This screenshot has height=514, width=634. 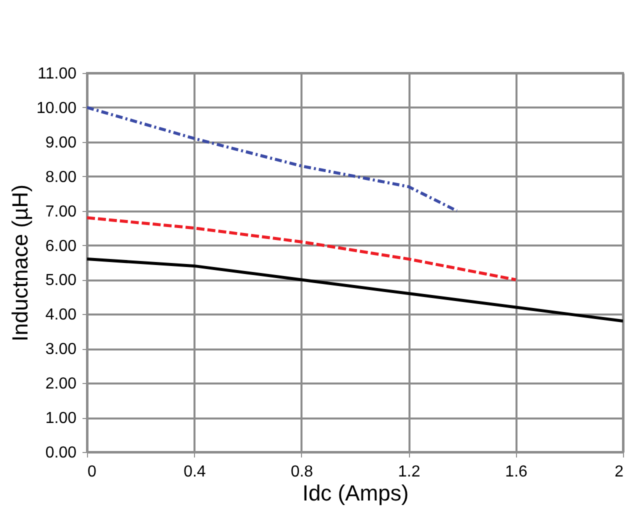 What do you see at coordinates (195, 472) in the screenshot?
I see `x-tick-label: 0.4` at bounding box center [195, 472].